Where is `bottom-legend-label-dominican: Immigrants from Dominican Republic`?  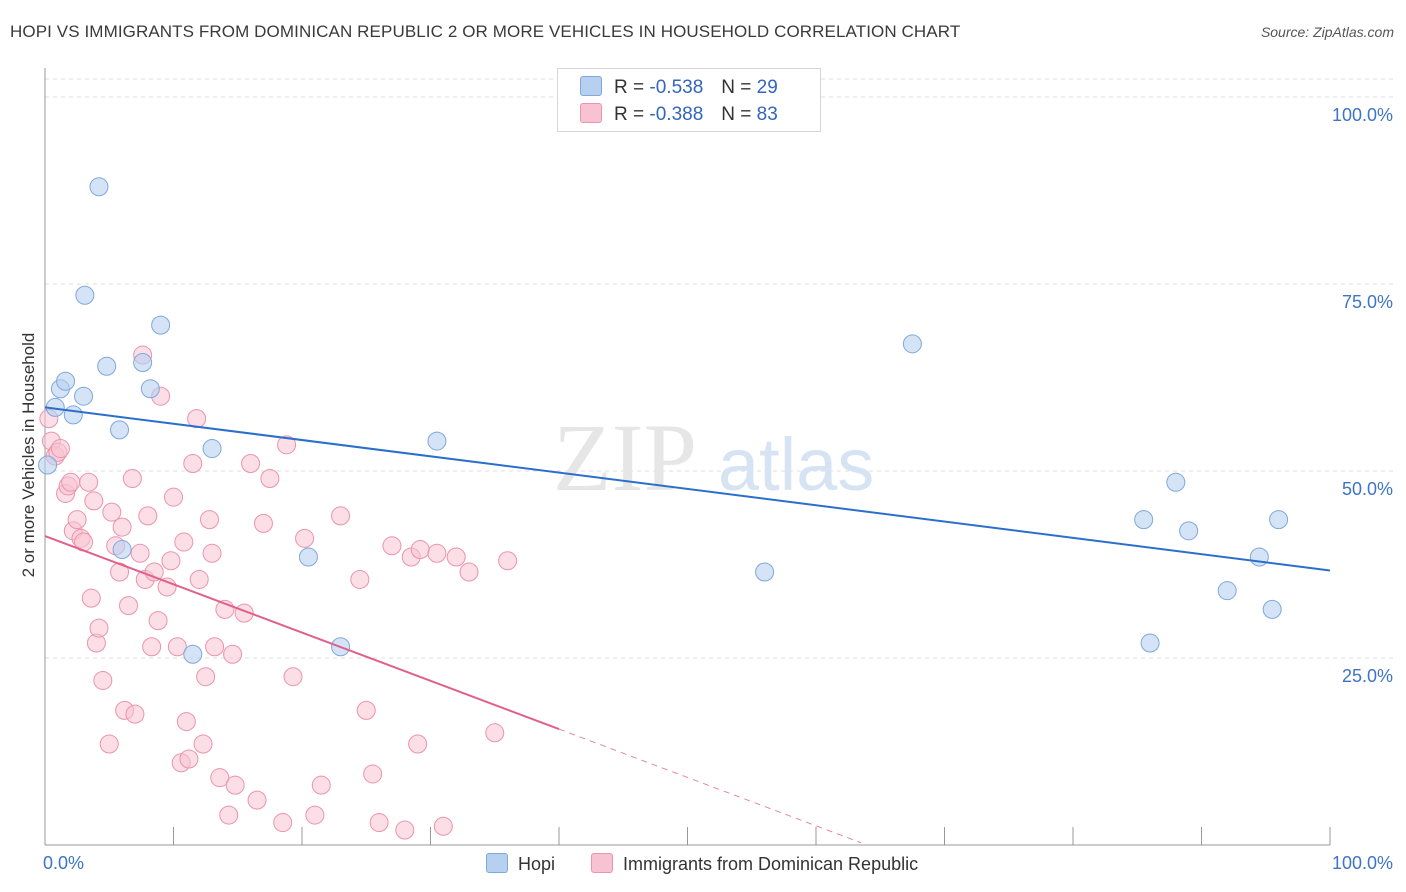
bottom-legend-label-dominican: Immigrants from Dominican Republic is located at coordinates (771, 864).